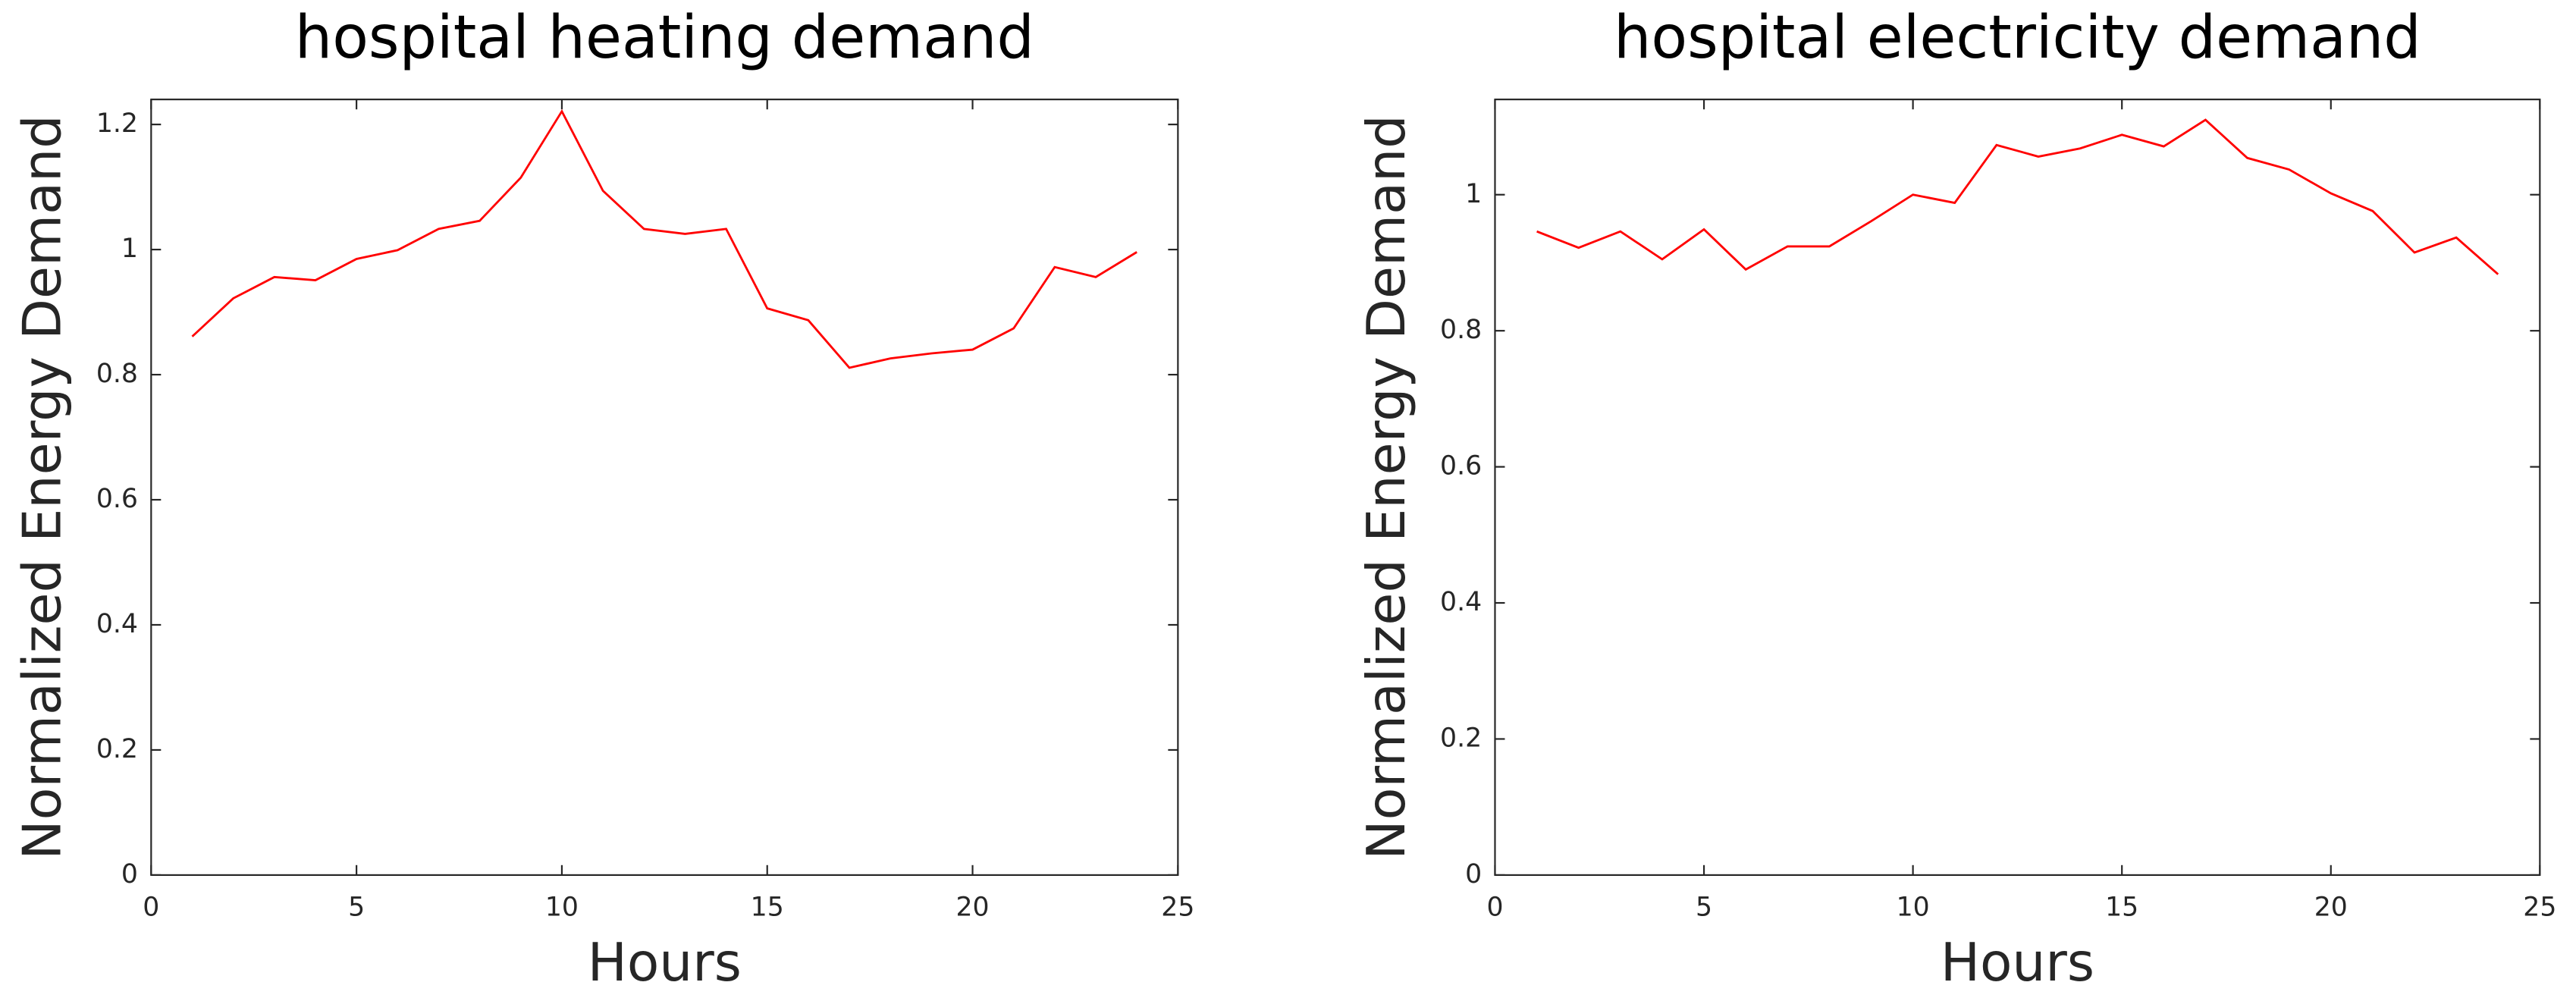 Image resolution: width=2576 pixels, height=1001 pixels. Describe the element at coordinates (664, 37) in the screenshot. I see `chart-title: hospital heating demand` at that location.